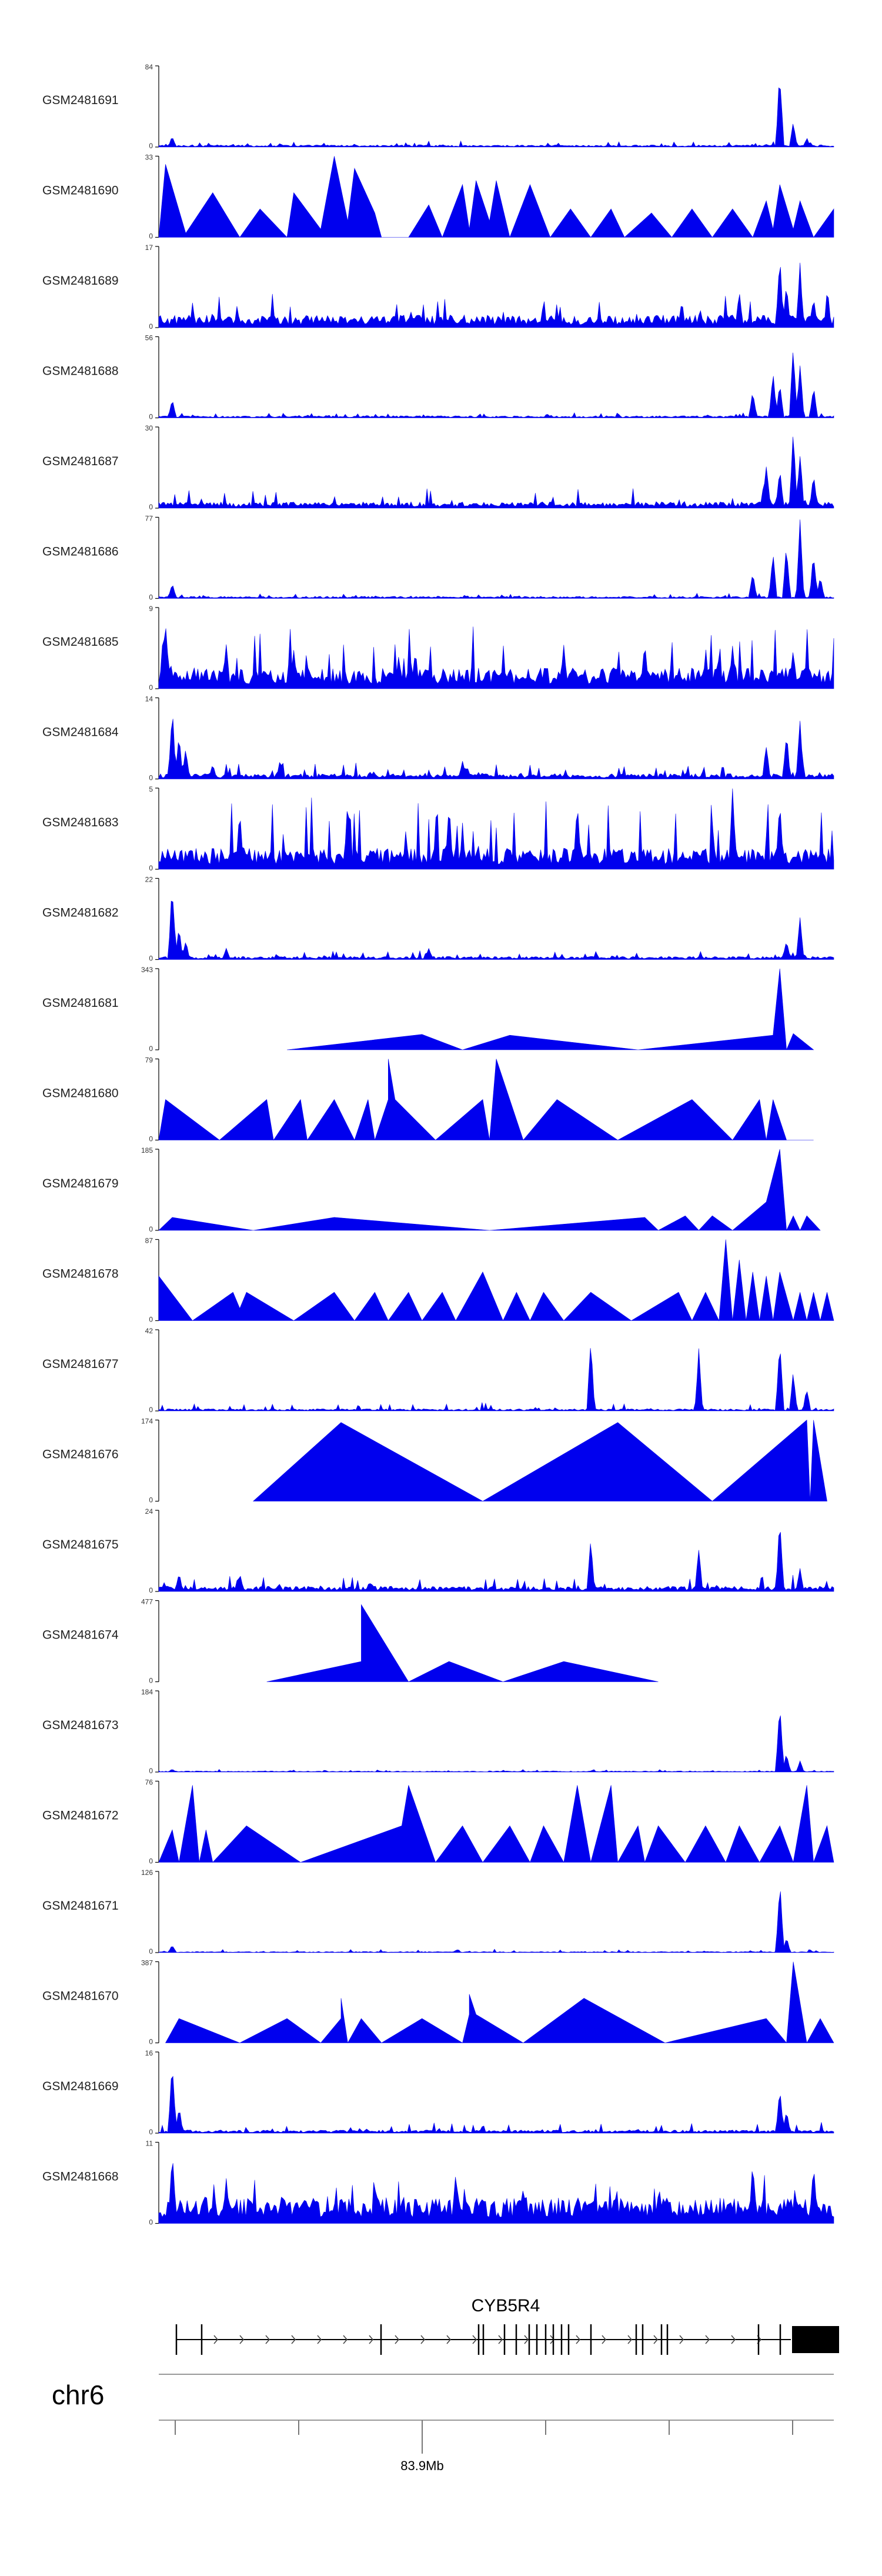  Describe the element at coordinates (80, 461) in the screenshot. I see `track-label: GSM2481687` at that location.